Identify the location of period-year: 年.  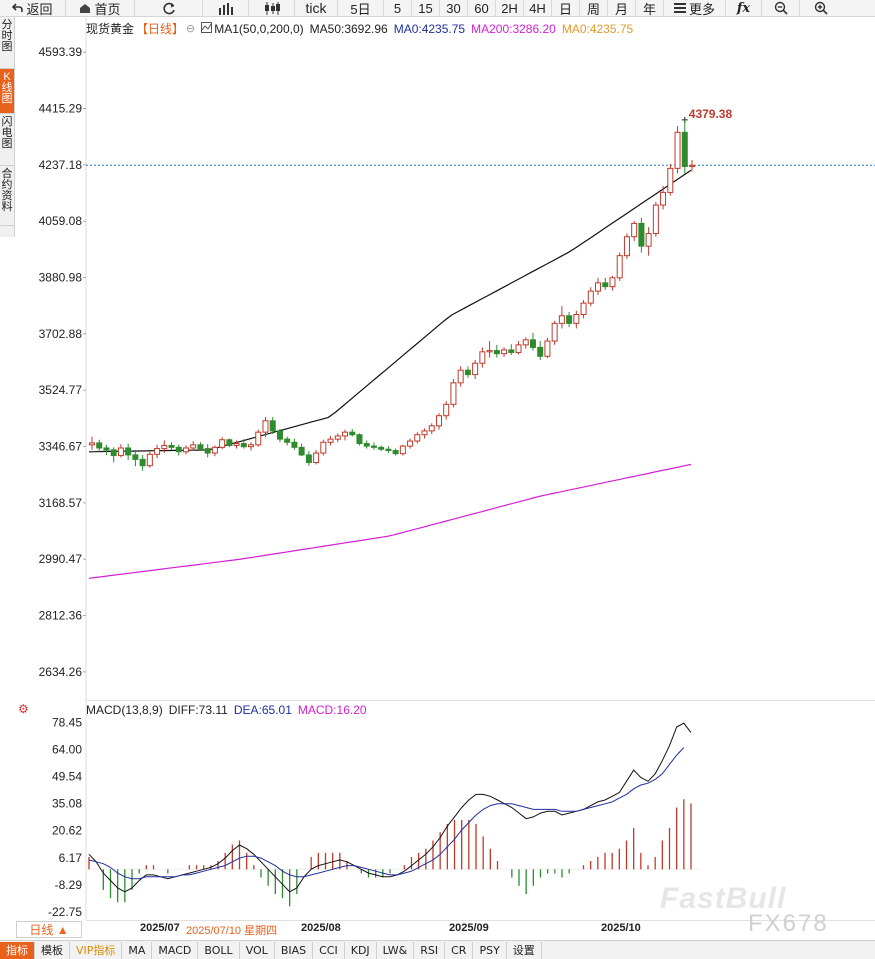
(650, 8).